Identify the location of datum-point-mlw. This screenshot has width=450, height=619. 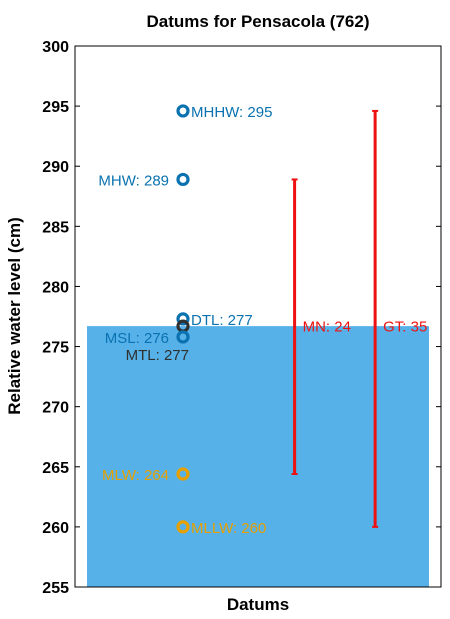
(183, 474).